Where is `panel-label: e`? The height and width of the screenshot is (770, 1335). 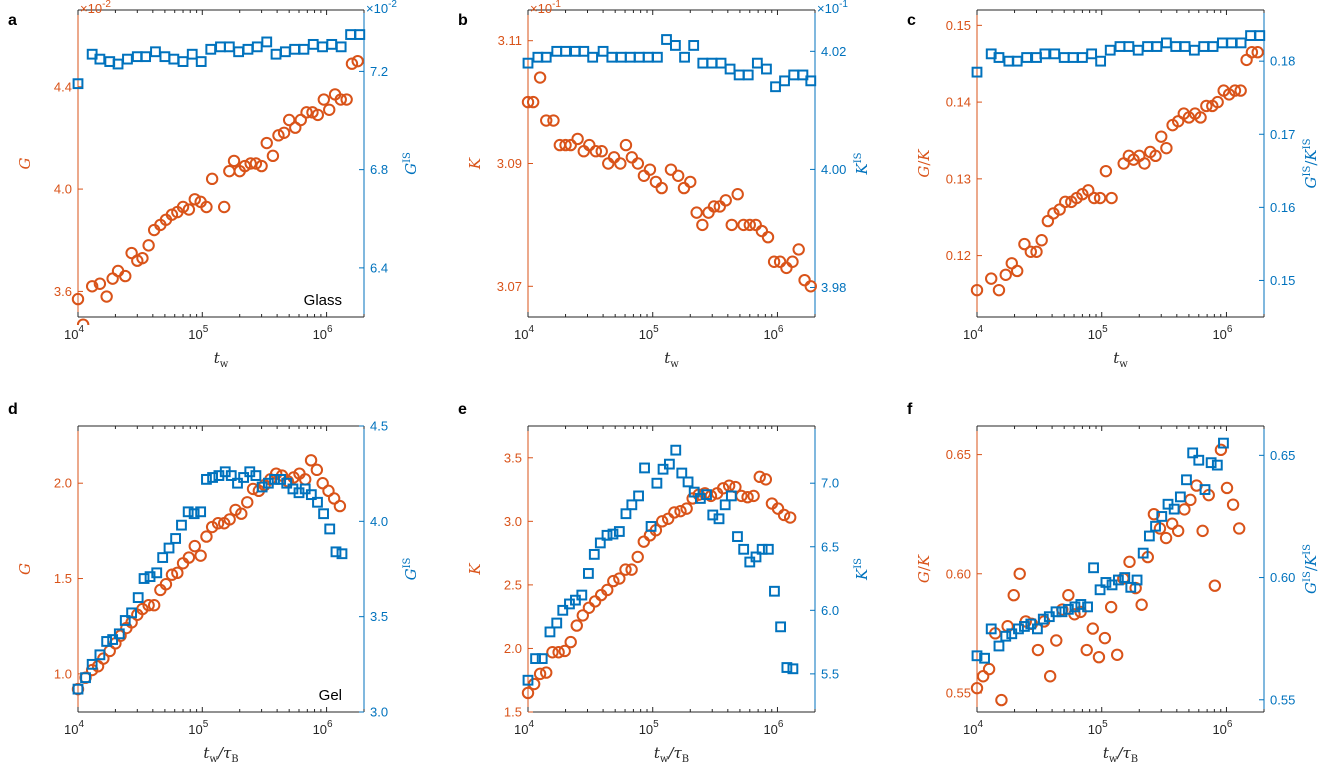
panel-label: e is located at coordinates (462, 409).